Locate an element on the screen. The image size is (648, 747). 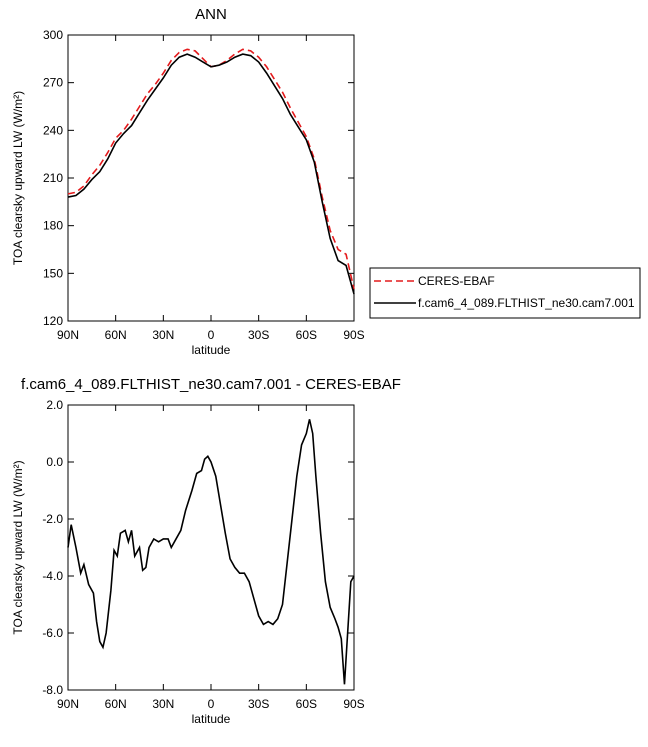
legend-label: CERES-EBAF is located at coordinates (456, 281).